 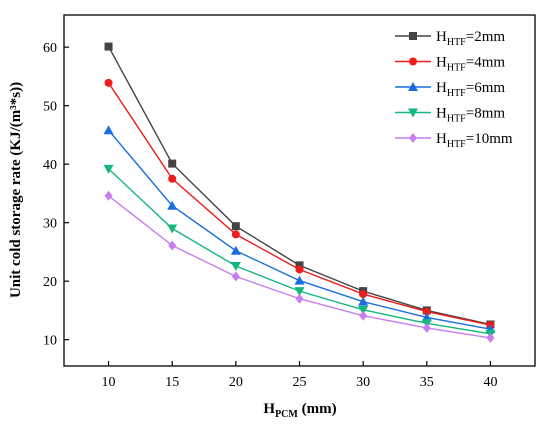 I want to click on legend-entry: HHTF=10mm, so click(x=454, y=140).